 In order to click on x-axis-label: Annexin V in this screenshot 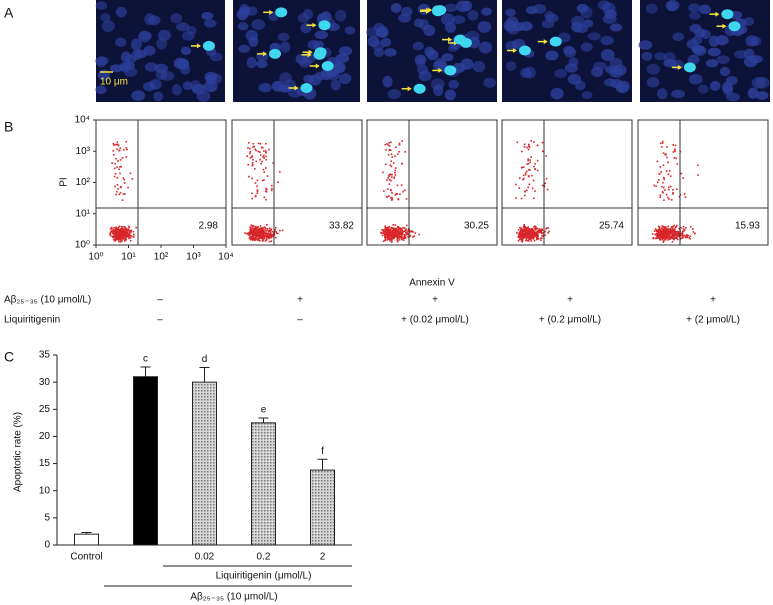, I will do `click(432, 283)`.